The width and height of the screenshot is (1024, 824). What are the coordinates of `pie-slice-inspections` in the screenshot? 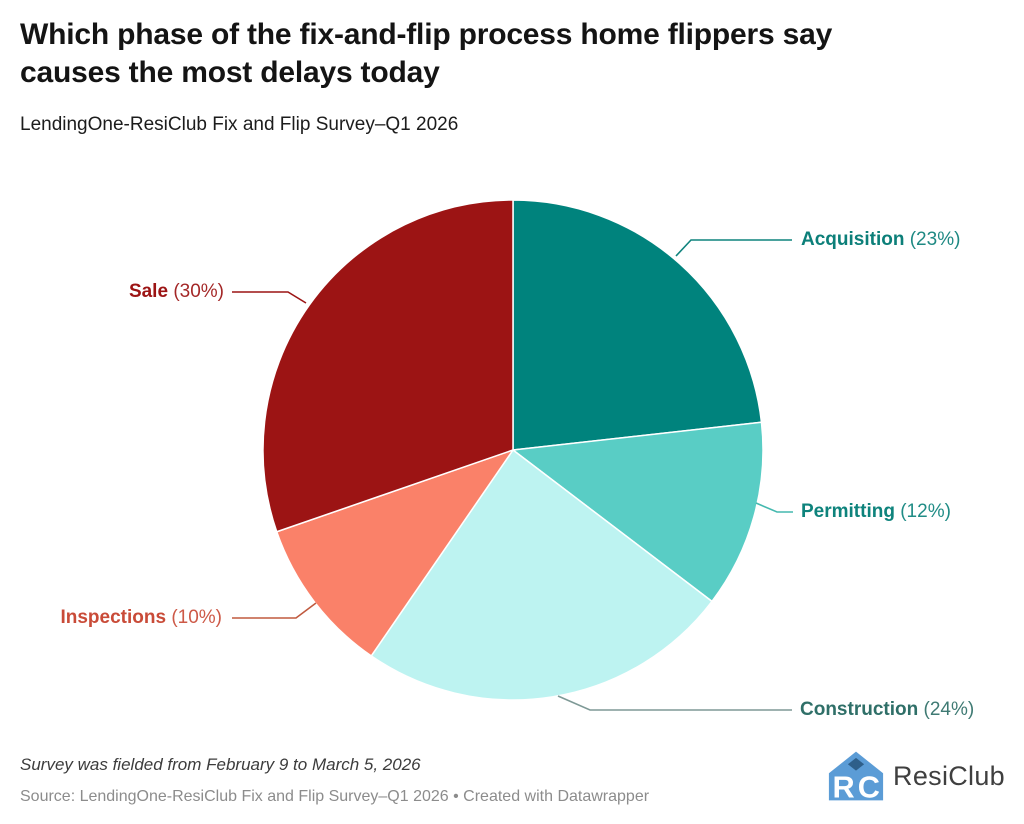 It's located at (395, 553).